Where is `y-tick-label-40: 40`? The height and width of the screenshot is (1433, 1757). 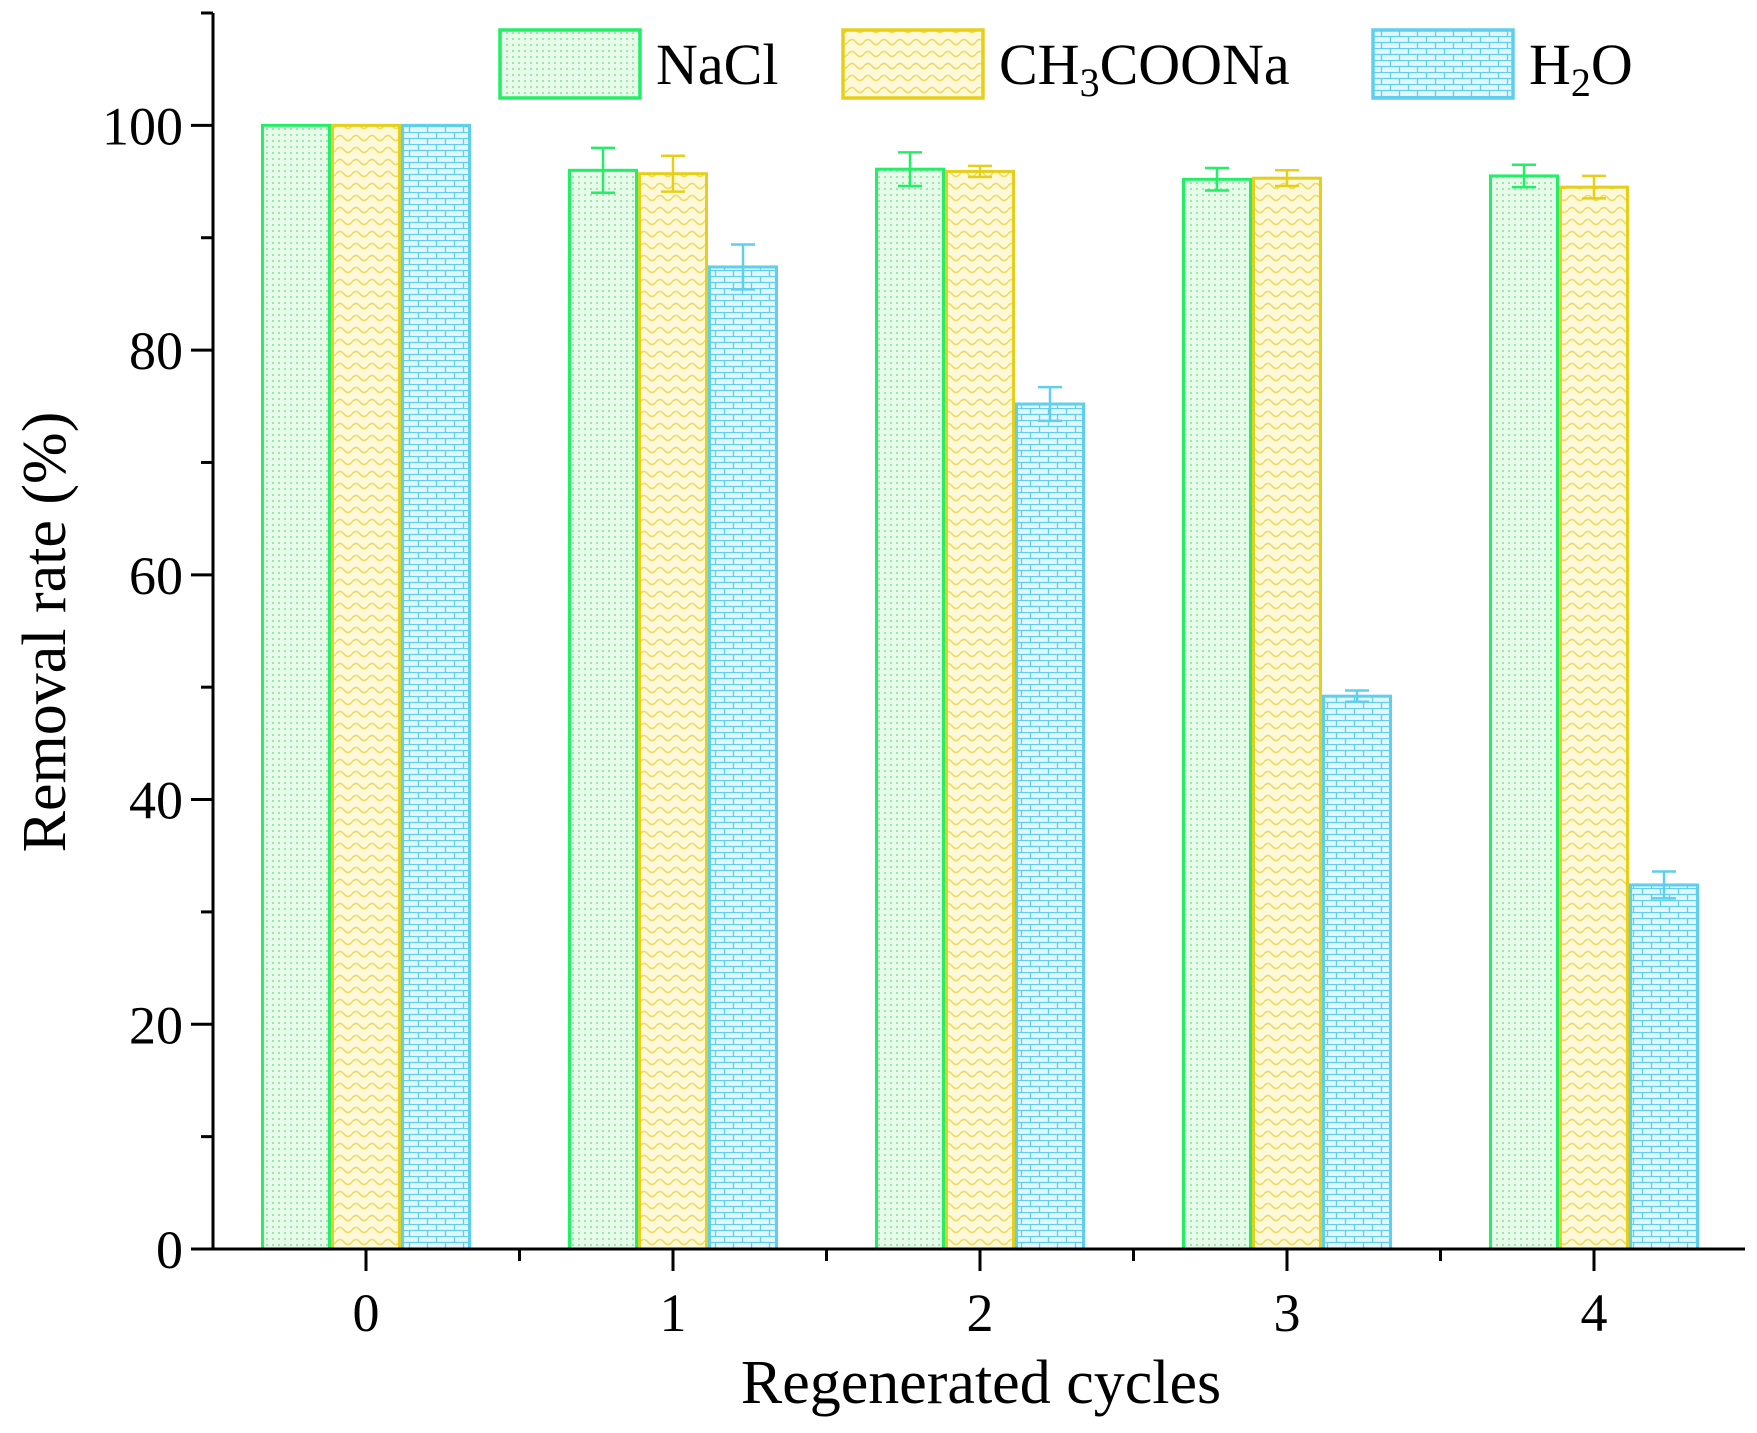 y-tick-label-40: 40 is located at coordinates (156, 801).